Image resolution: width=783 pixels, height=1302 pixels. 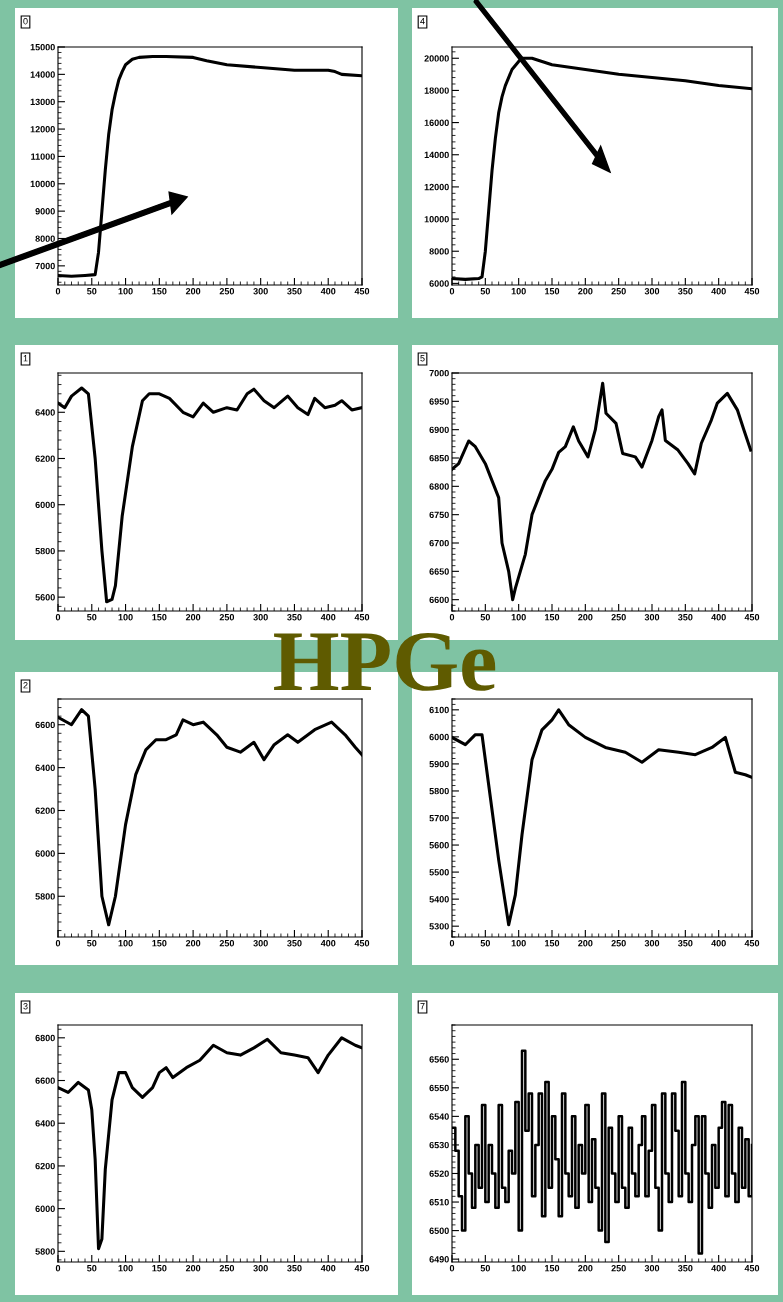 What do you see at coordinates (439, 1202) in the screenshot?
I see `y-tick-label: 6510` at bounding box center [439, 1202].